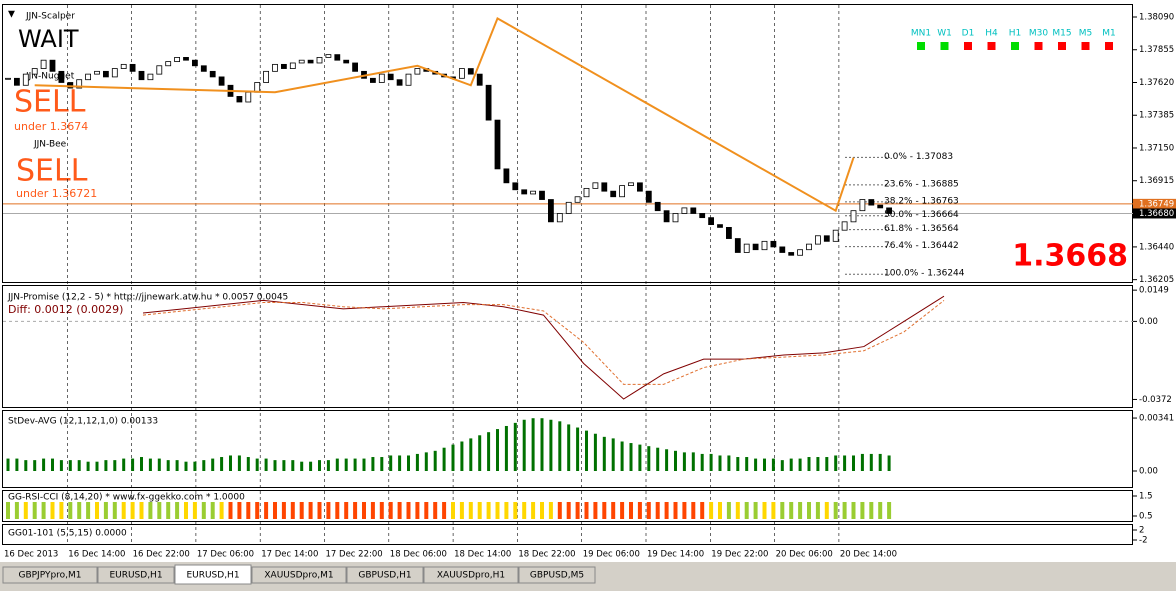 The width and height of the screenshot is (1176, 591). I want to click on x-tick-label: 19 Dec 14:00, so click(675, 555).